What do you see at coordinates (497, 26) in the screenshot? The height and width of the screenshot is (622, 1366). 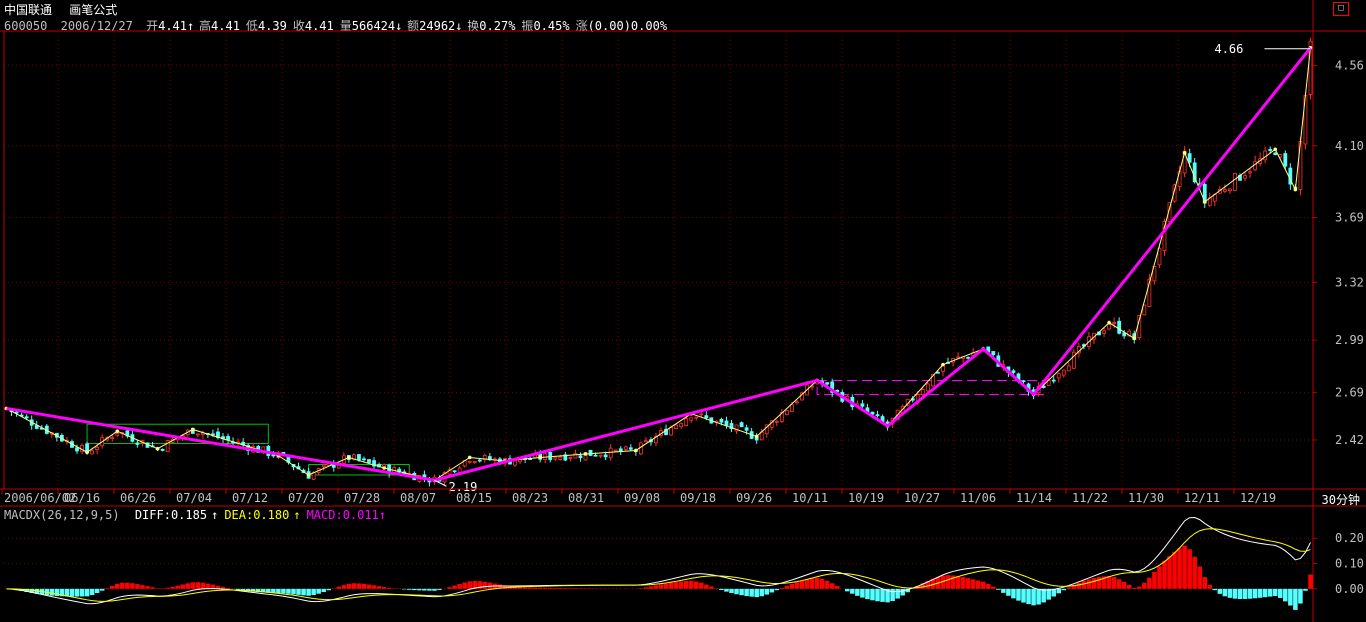 I see `quote-value: 0.27%` at bounding box center [497, 26].